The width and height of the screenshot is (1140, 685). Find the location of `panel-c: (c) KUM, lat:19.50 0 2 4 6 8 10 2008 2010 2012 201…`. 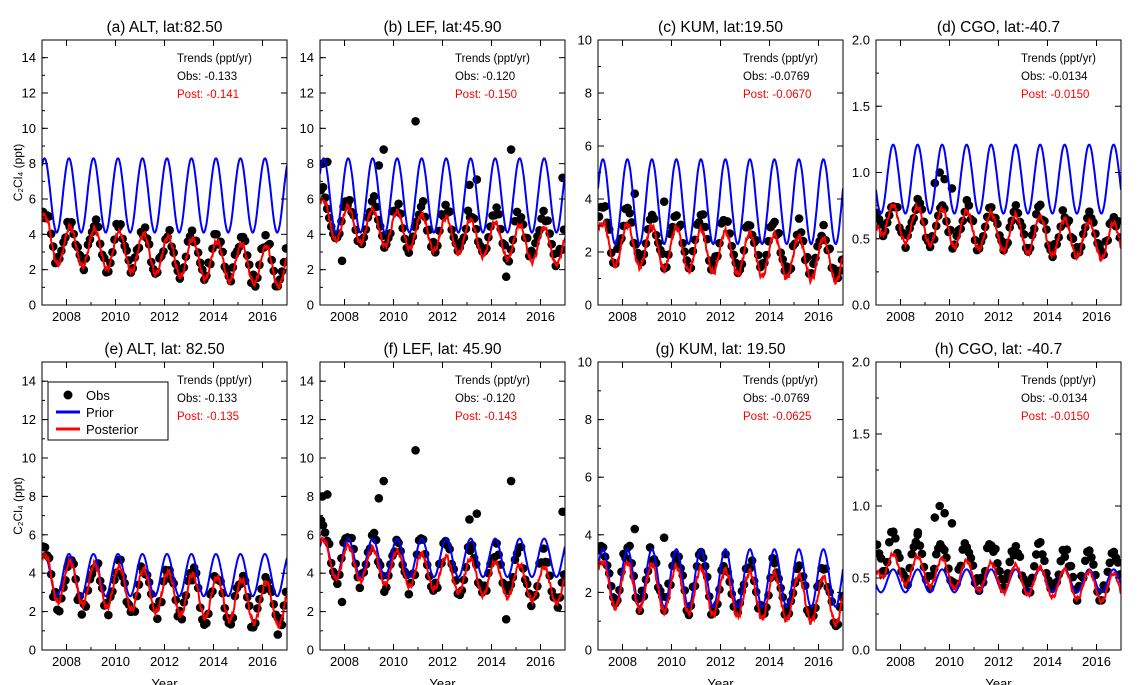

panel-c: (c) KUM, lat:19.50 0 2 4 6 8 10 2008 2010 2012 201… is located at coordinates (711, 171).